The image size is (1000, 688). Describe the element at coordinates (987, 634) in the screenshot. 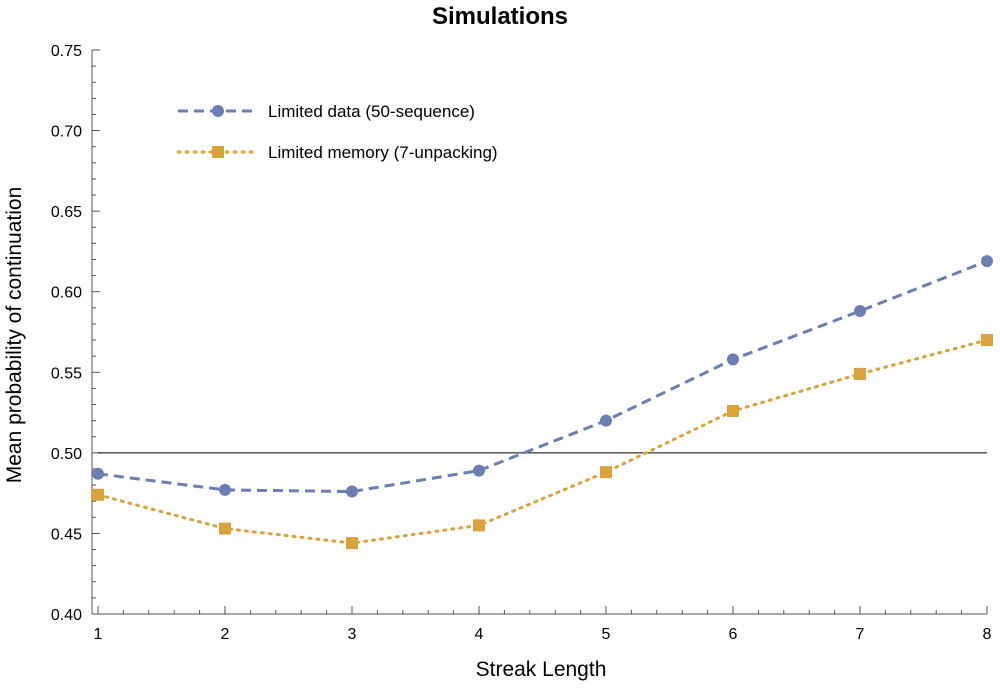

I see `x-tick-label: 8` at that location.